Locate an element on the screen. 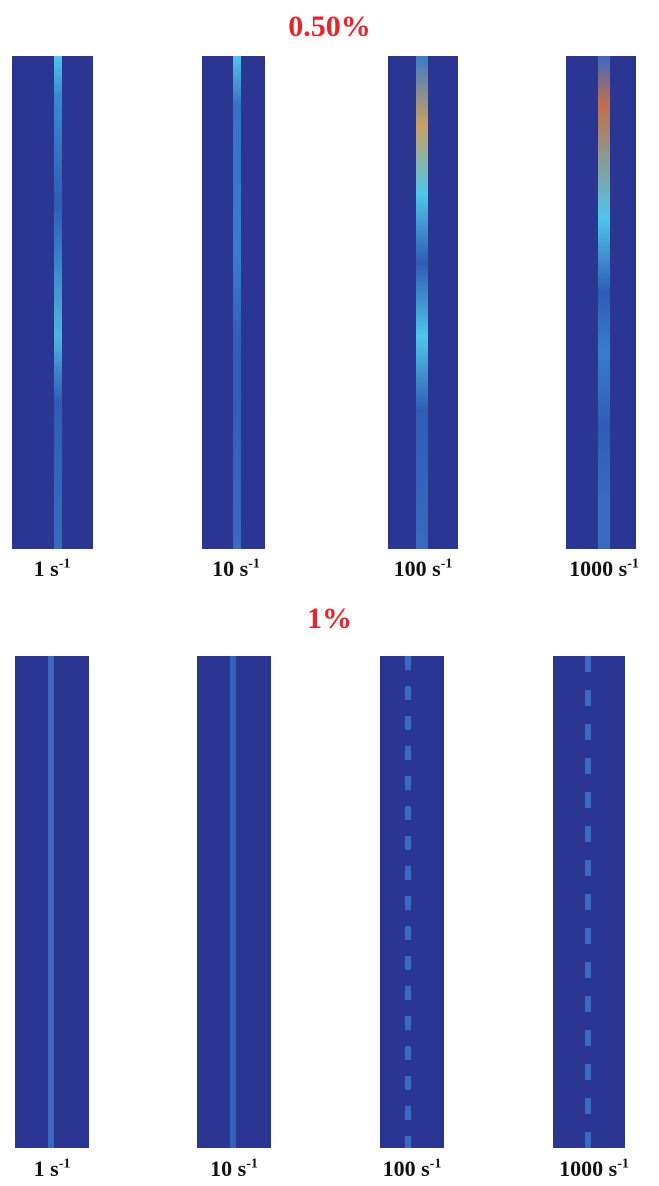 This screenshot has width=659, height=1186. group-title: 1% is located at coordinates (329, 618).